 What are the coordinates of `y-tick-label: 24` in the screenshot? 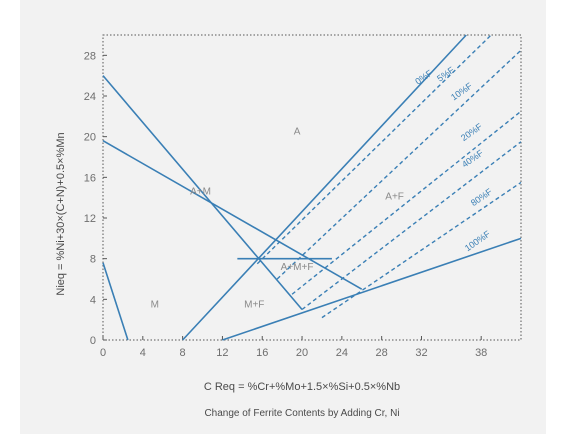 It's located at (90, 97).